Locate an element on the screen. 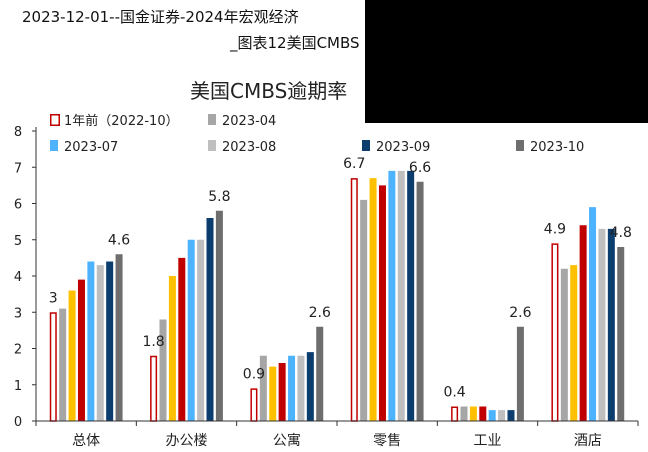 The height and width of the screenshot is (452, 648). legend-item: 2023-04 is located at coordinates (242, 121).